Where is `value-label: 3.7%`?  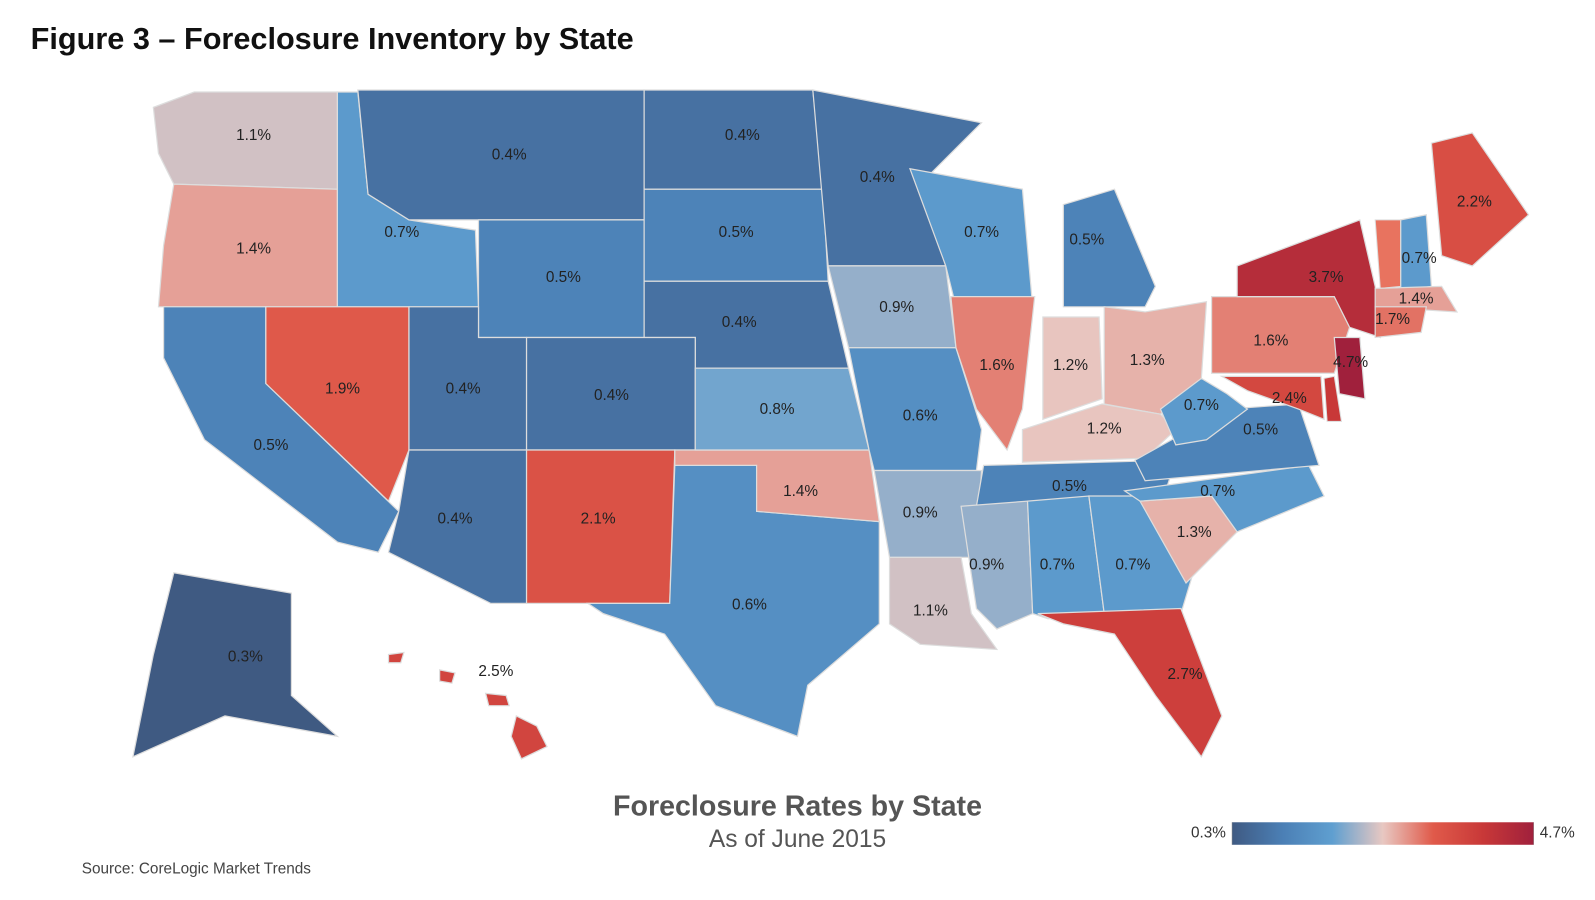 value-label: 3.7% is located at coordinates (1326, 277).